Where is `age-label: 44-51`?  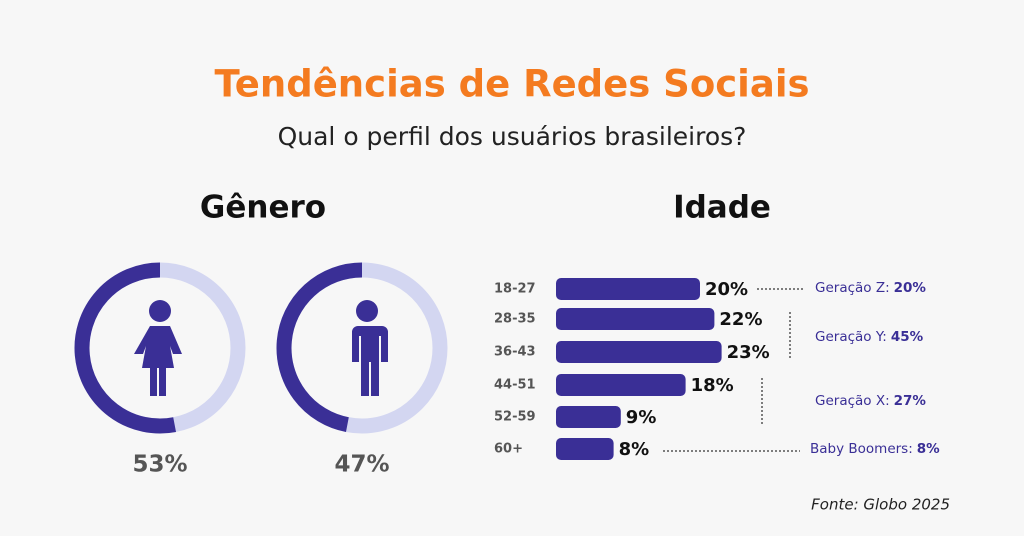
age-label: 44-51 is located at coordinates (515, 385).